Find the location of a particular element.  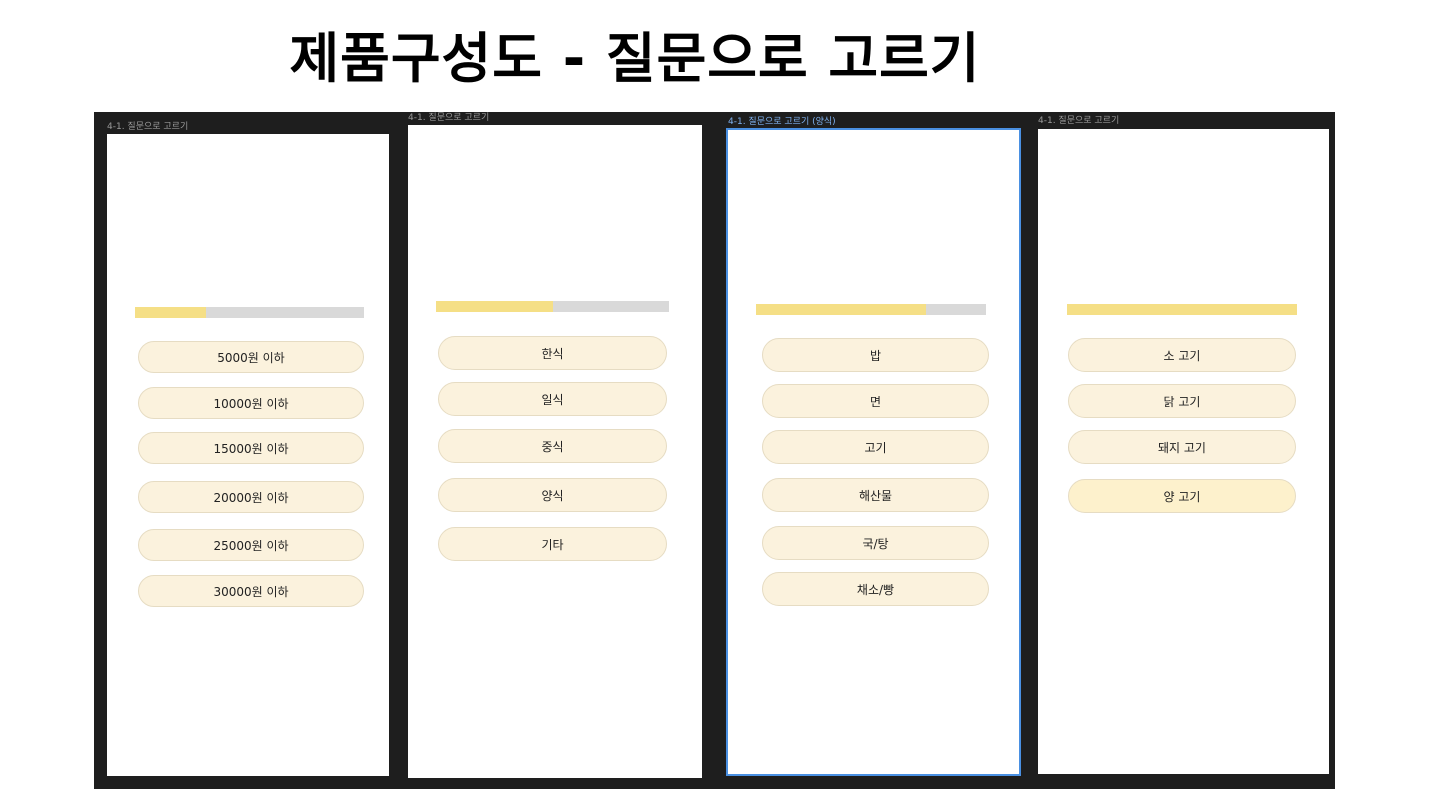

option-western: 양식 is located at coordinates (552, 495).